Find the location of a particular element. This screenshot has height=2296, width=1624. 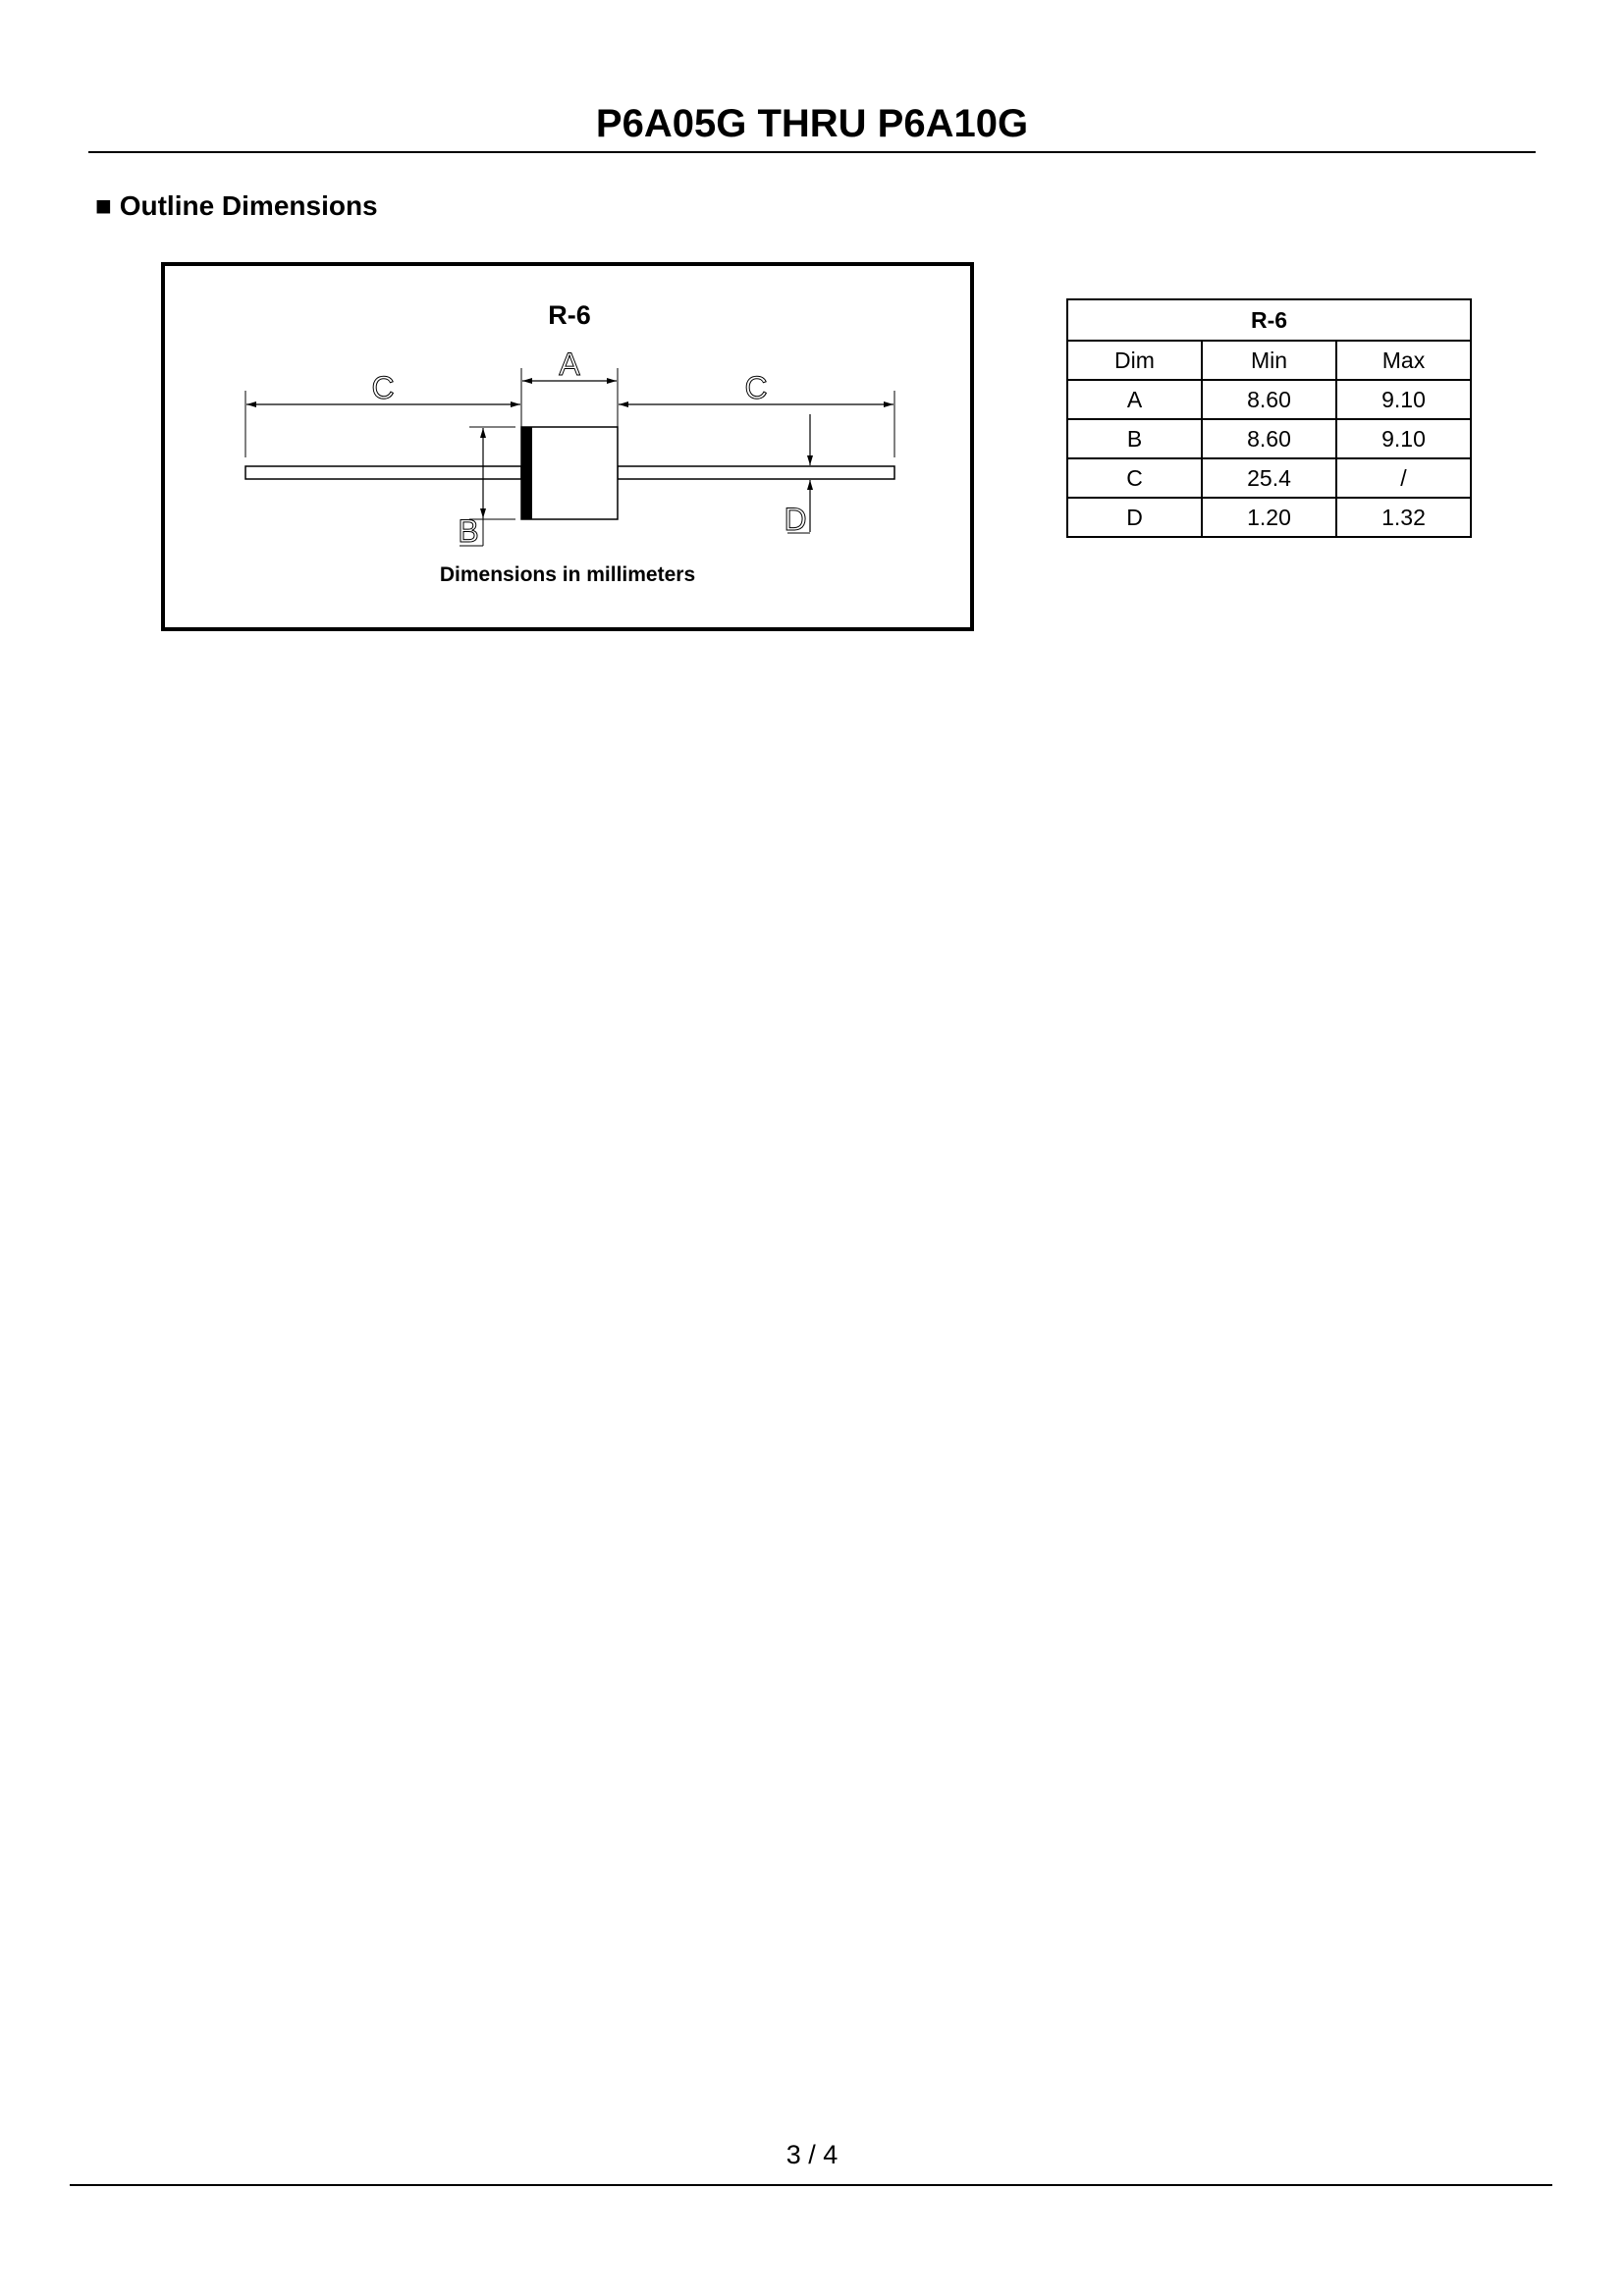

outline-diagram: R-6 C C A B D Dimensions in millimeters is located at coordinates (567, 446).